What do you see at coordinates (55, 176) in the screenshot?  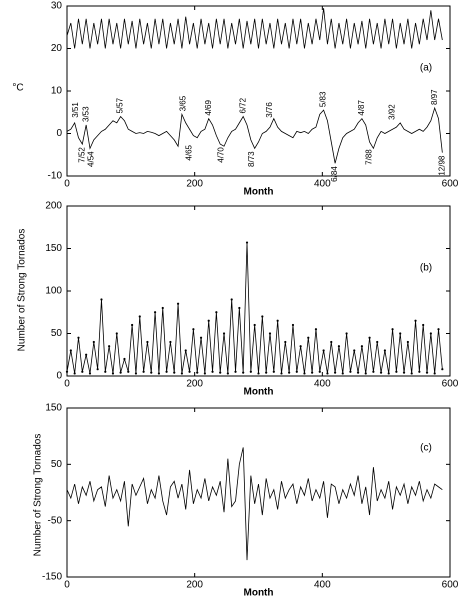 I see `y-tick-label: -10` at bounding box center [55, 176].